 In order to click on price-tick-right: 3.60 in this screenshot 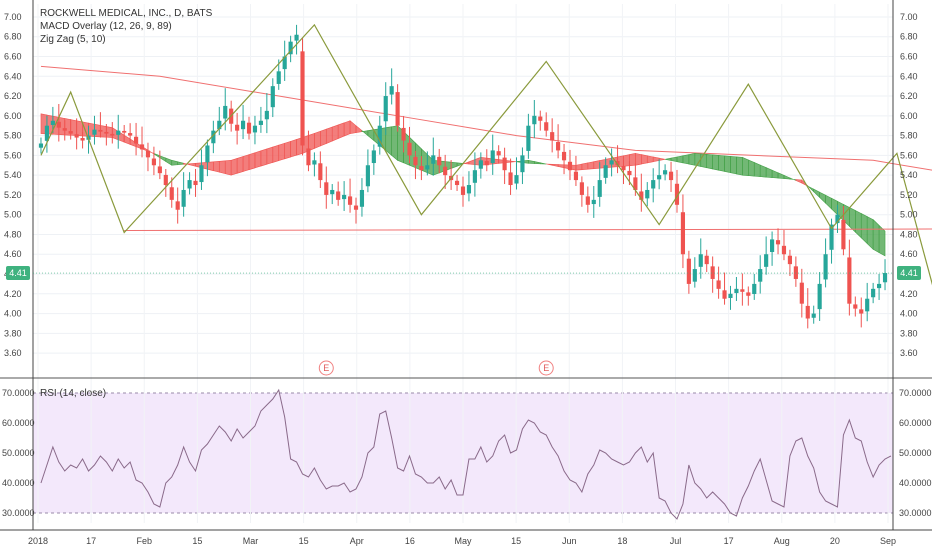, I will do `click(909, 353)`.